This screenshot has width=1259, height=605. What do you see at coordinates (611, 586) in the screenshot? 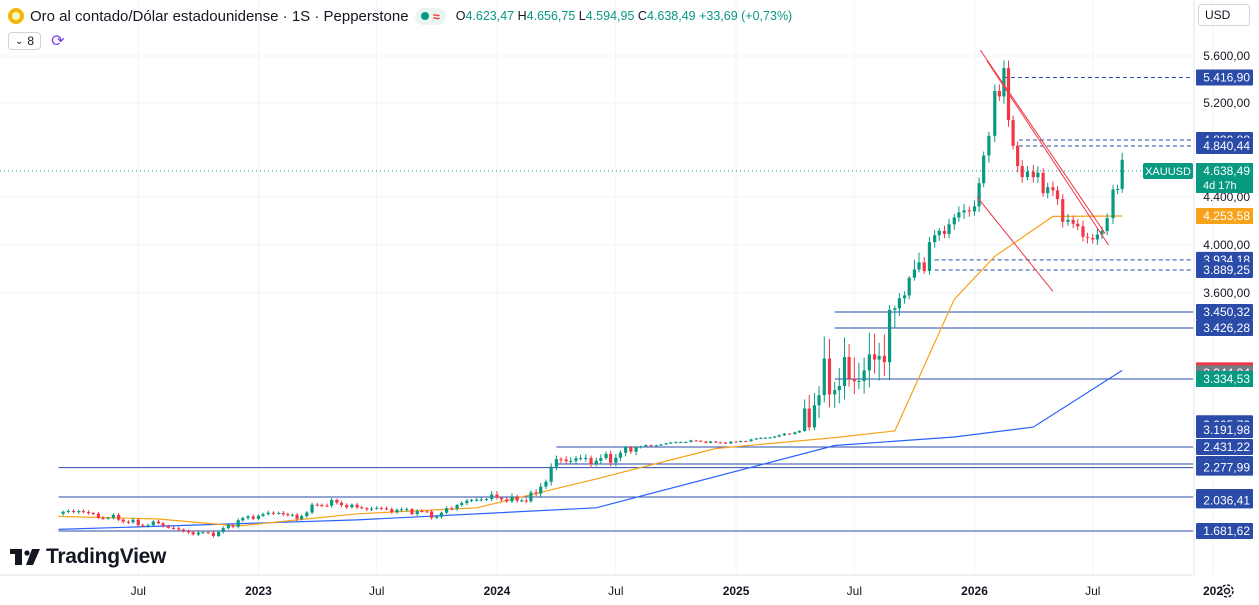
I see `time-axis: Jul 2023 Jul 2024 Jul 2025 Jul 2026 Jul 202` at bounding box center [611, 586].